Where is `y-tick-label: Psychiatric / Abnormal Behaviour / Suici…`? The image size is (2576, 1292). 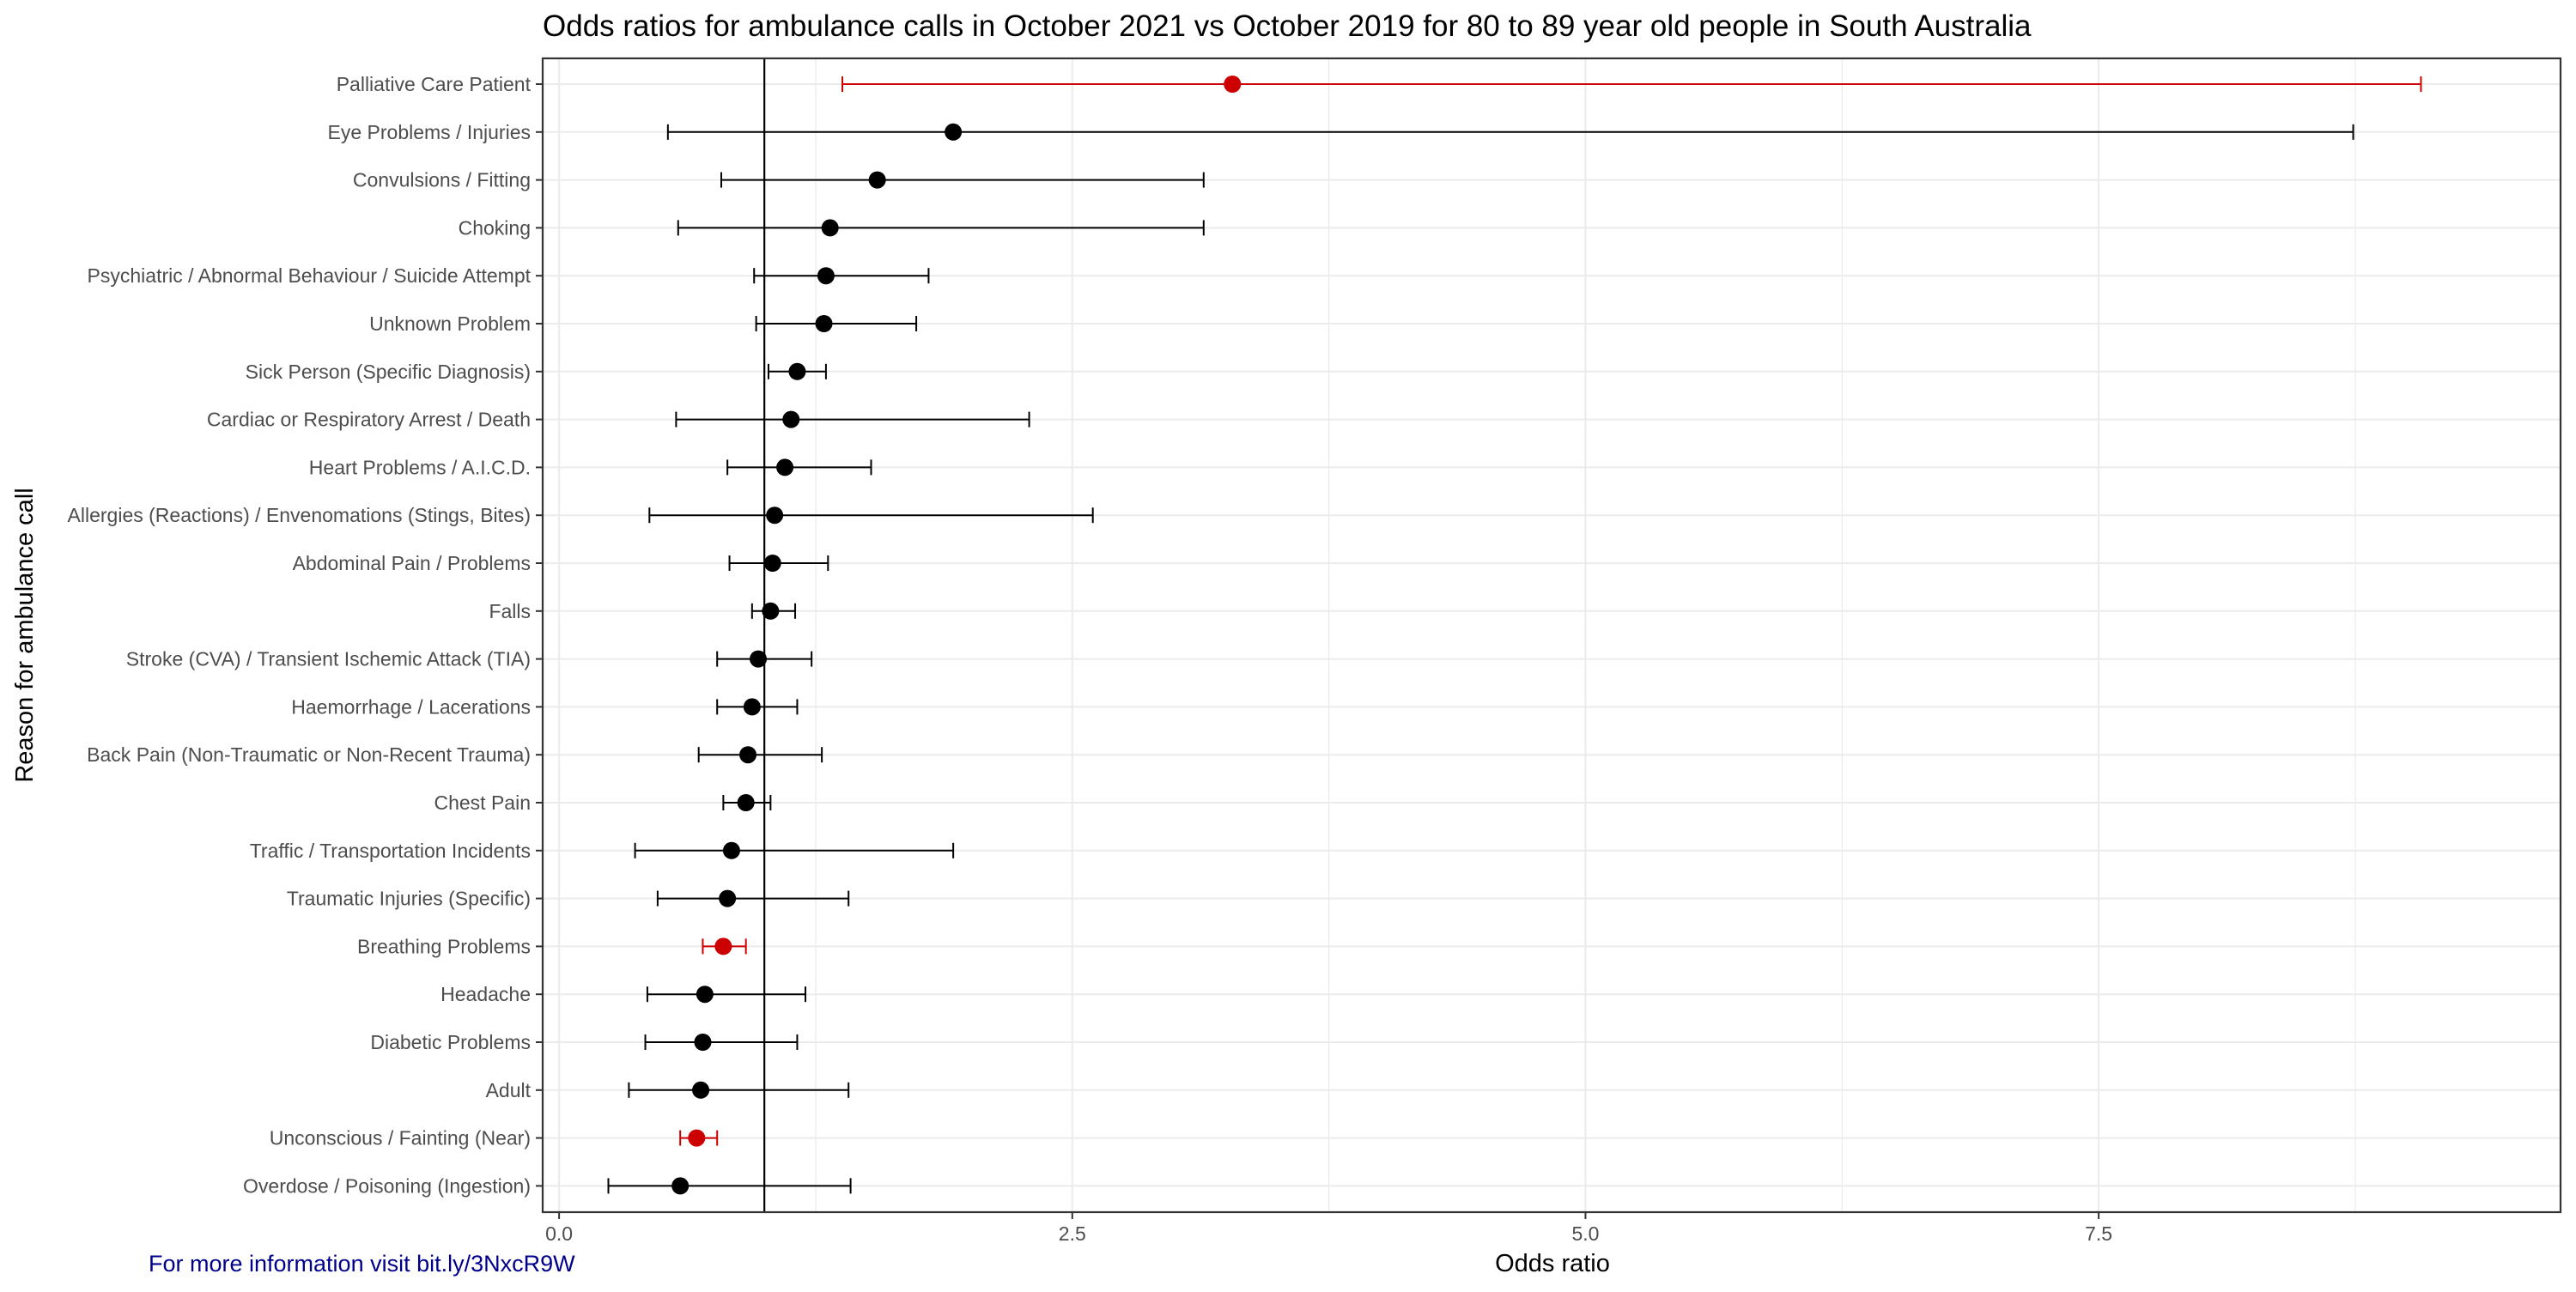
y-tick-label: Psychiatric / Abnormal Behaviour / Suici… is located at coordinates (310, 275).